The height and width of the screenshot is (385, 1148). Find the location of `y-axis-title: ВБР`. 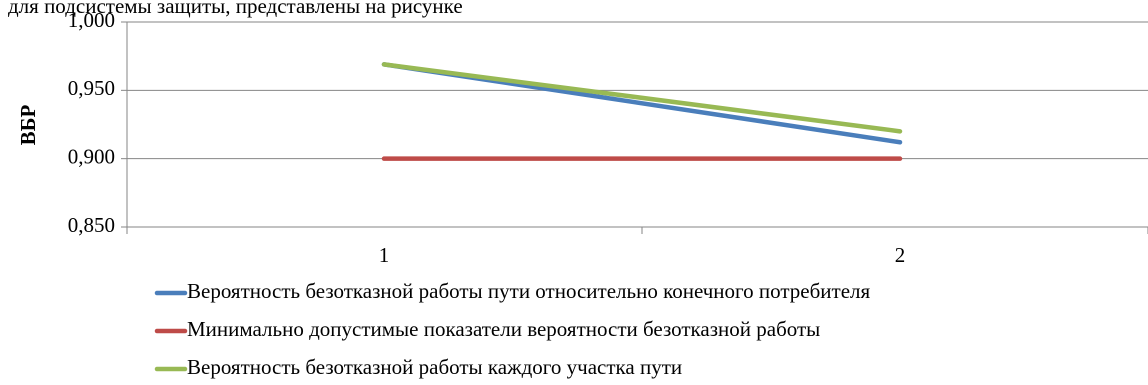

y-axis-title: ВБР is located at coordinates (28, 124).